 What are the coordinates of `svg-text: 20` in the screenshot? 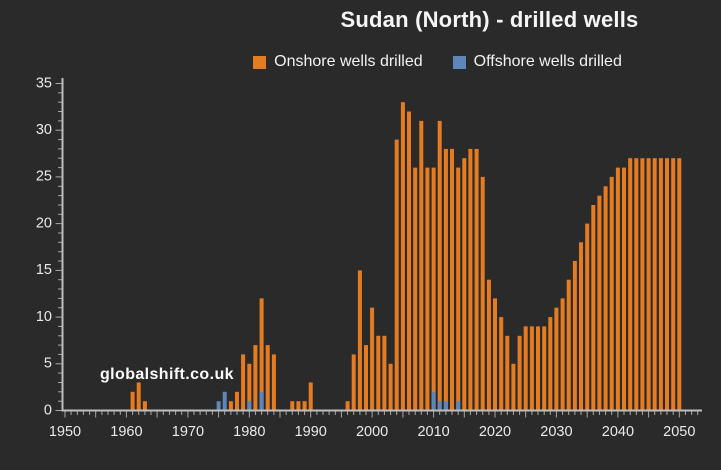 It's located at (44, 223).